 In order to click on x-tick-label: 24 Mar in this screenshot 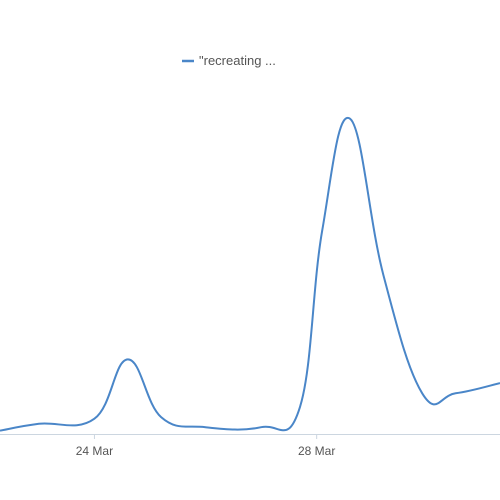, I will do `click(94, 451)`.